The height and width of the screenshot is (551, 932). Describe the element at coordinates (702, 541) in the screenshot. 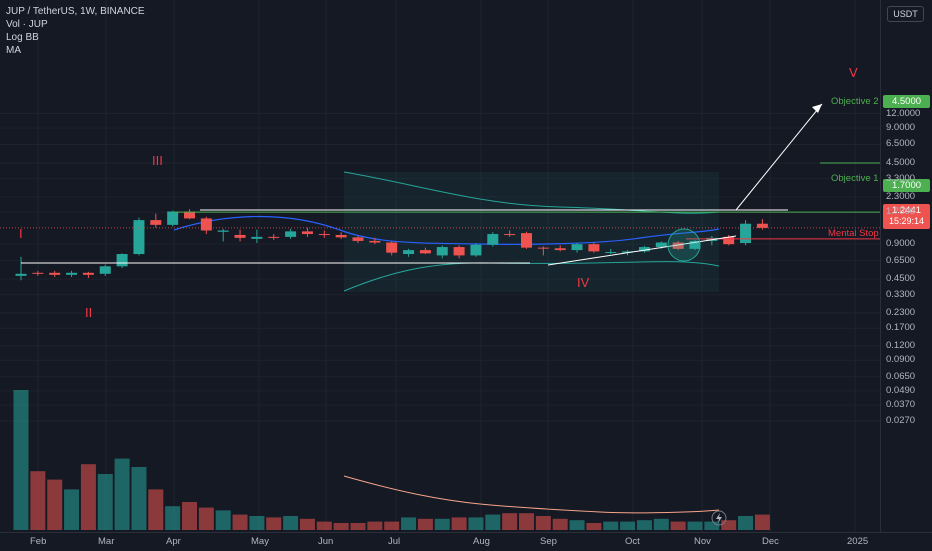

I see `time-tick-label: Nov` at that location.